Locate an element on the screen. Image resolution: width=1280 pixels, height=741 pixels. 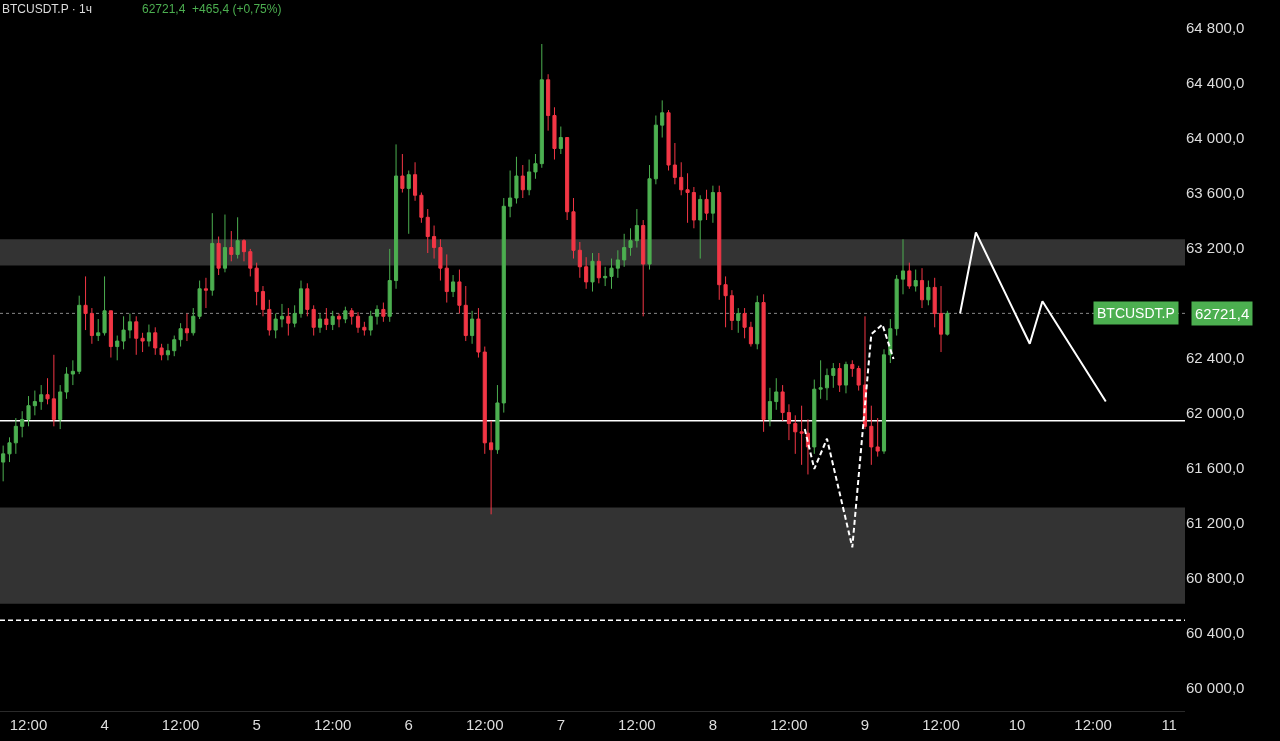
y-tick-label: 60 000,0 is located at coordinates (1215, 687).